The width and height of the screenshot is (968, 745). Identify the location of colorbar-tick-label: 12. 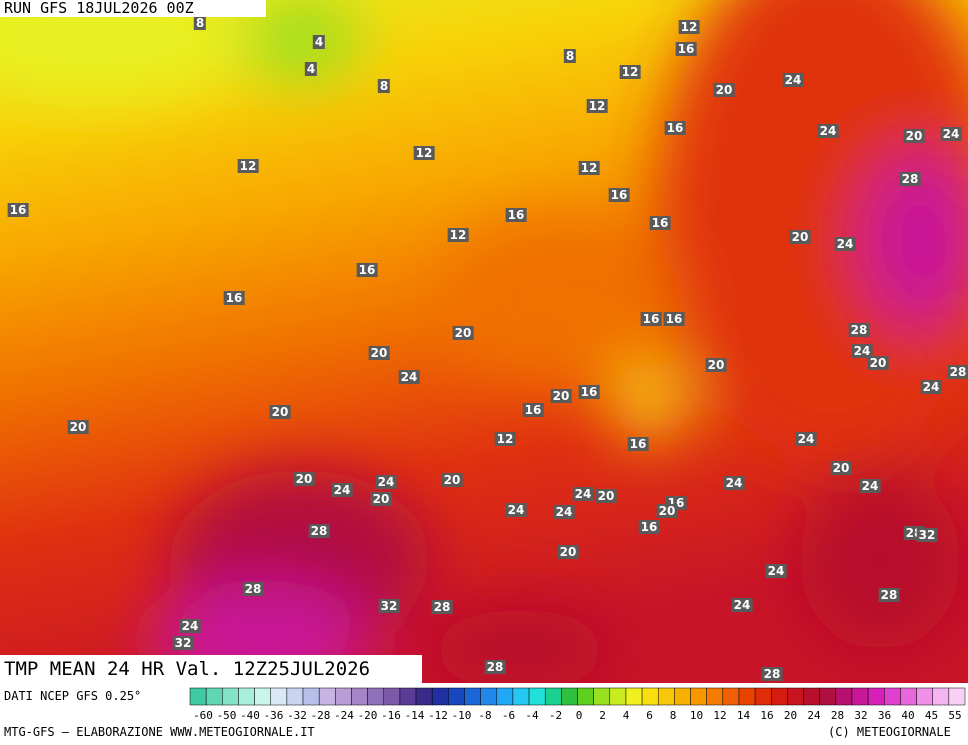
(719, 715).